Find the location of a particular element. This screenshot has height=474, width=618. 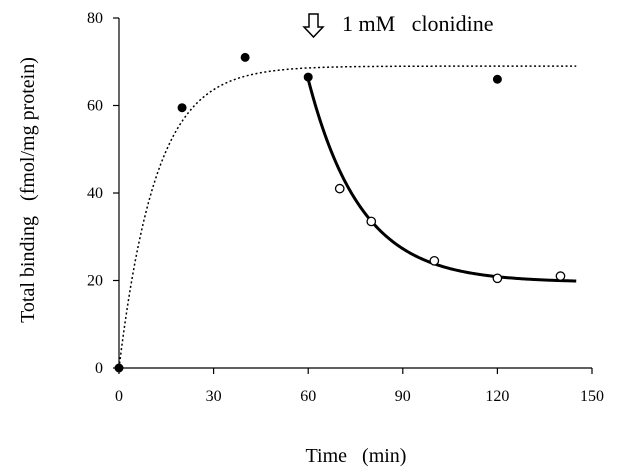

y-tick-label: 80 is located at coordinates (95, 18).